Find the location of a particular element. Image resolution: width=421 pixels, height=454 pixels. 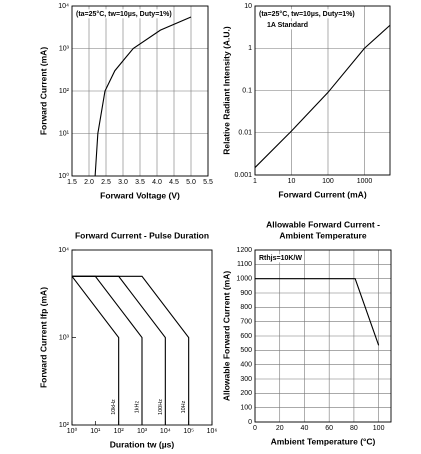

series-label: 10Hz is located at coordinates (184, 406).